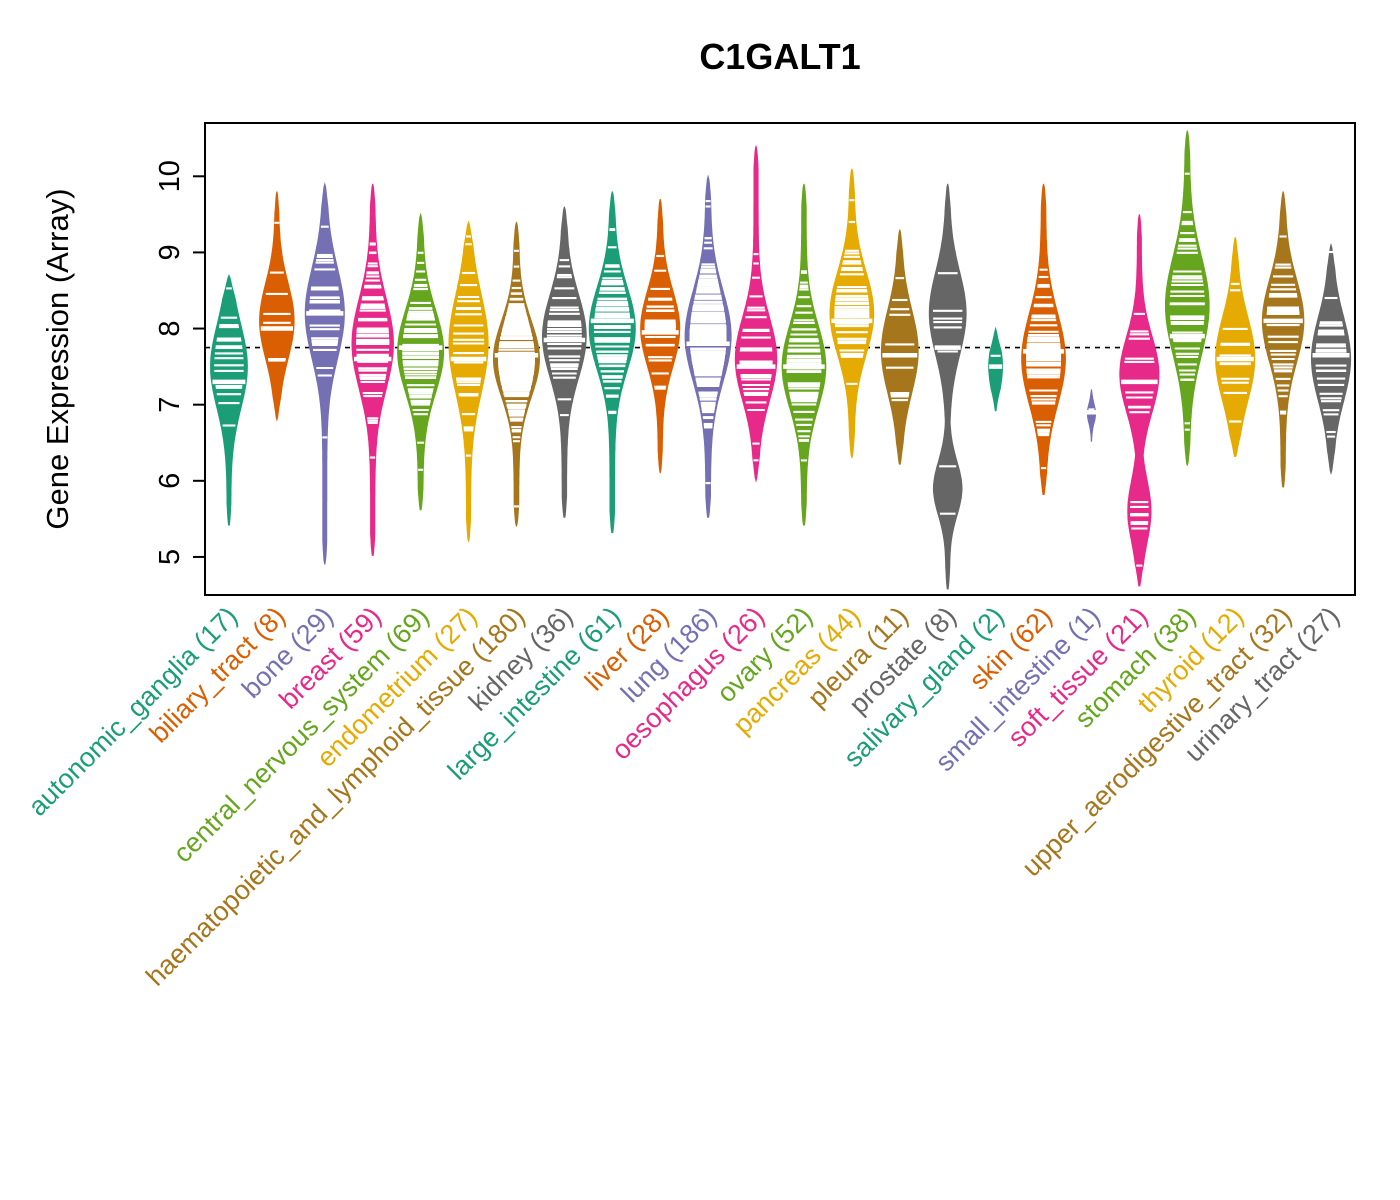  I want to click on violin-endometrium, so click(468, 381).